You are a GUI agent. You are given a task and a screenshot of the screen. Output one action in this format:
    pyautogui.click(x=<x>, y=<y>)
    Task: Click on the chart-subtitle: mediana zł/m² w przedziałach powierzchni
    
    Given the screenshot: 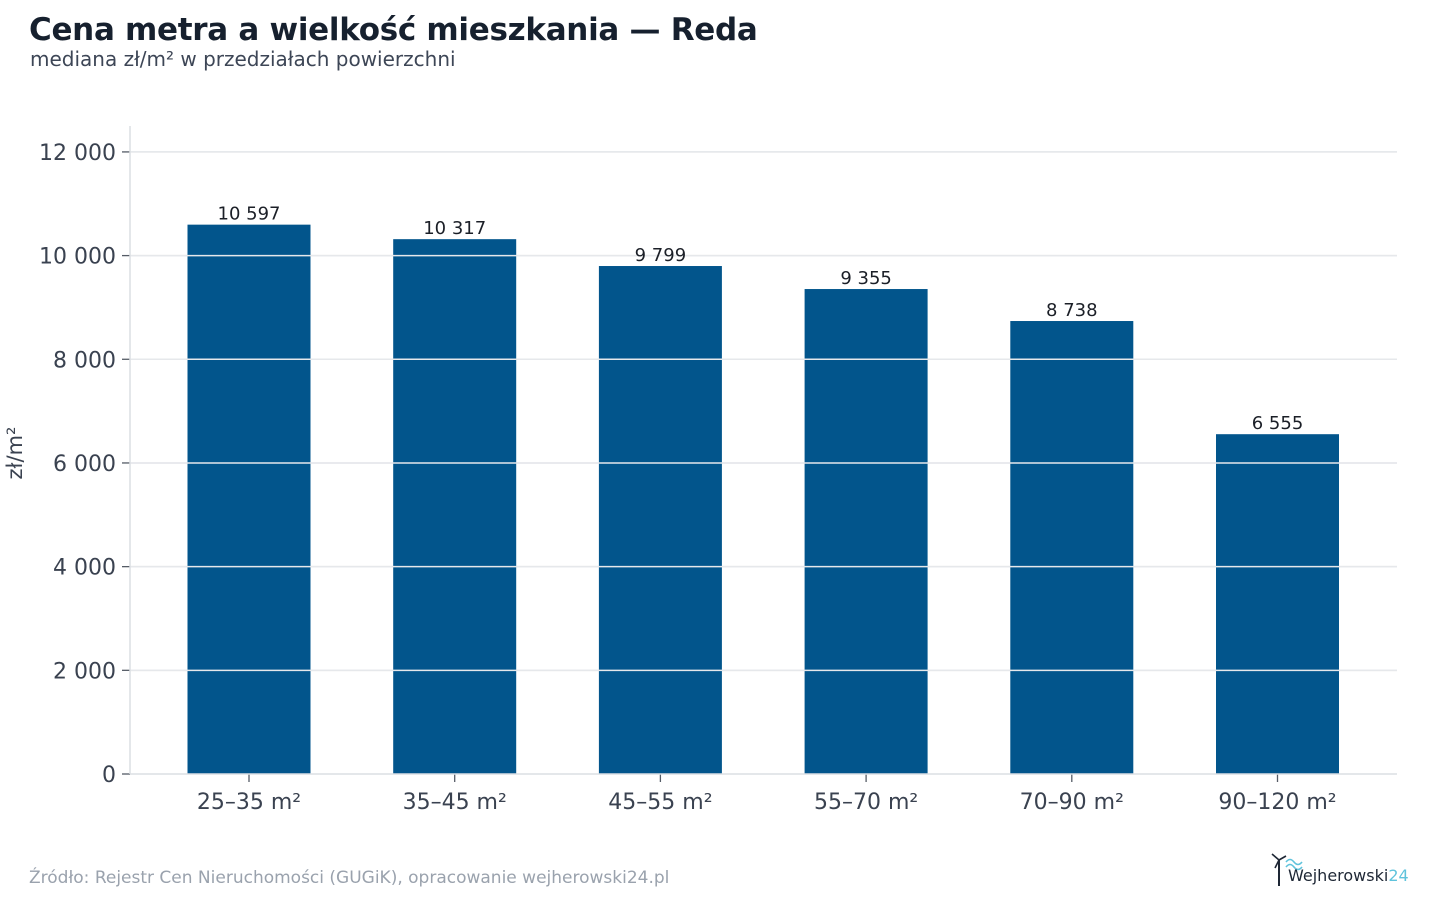 What is the action you would take?
    pyautogui.click(x=243, y=59)
    